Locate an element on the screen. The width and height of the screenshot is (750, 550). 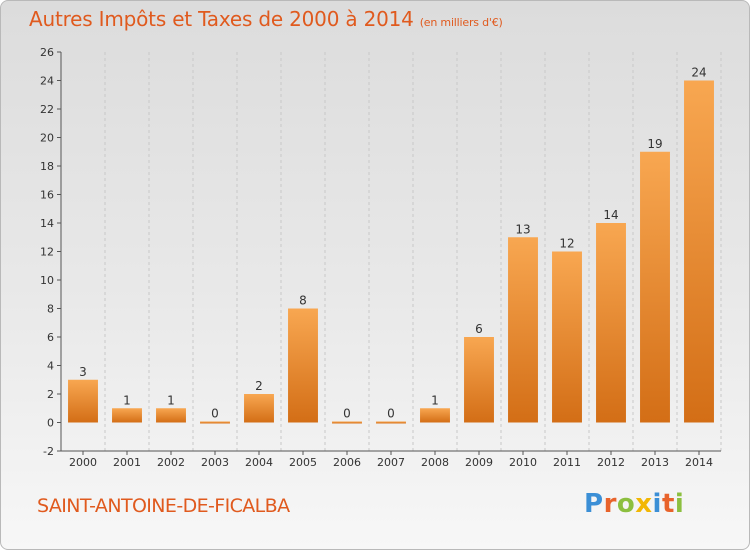
x-tick-label: 2013 is located at coordinates (655, 462).